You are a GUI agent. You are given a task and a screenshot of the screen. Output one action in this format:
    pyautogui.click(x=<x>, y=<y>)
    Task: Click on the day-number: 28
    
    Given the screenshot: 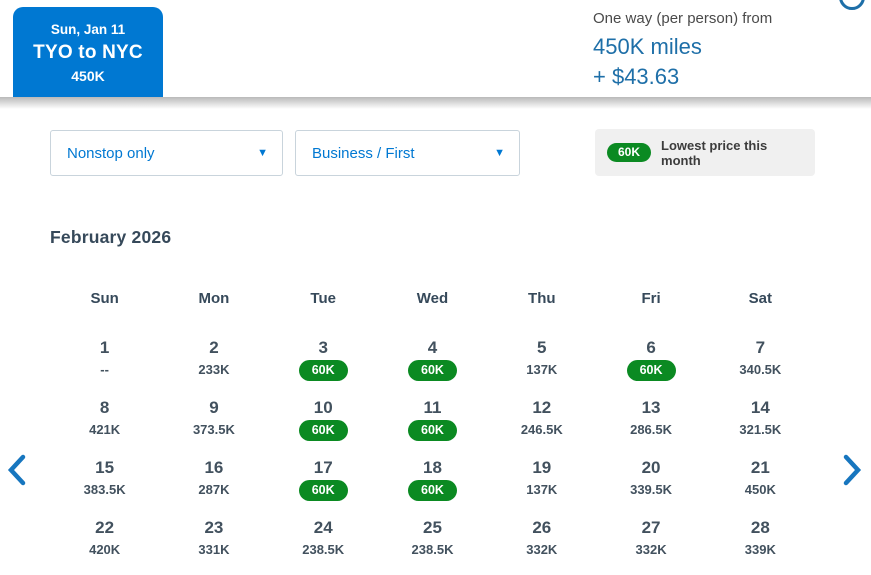 What is the action you would take?
    pyautogui.click(x=760, y=527)
    